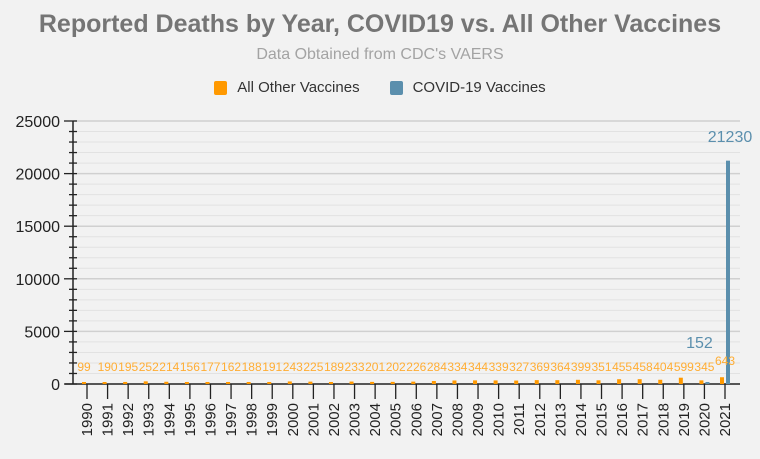 This screenshot has height=459, width=760. What do you see at coordinates (149, 367) in the screenshot?
I see `data-label-other-vaccines: 252` at bounding box center [149, 367].